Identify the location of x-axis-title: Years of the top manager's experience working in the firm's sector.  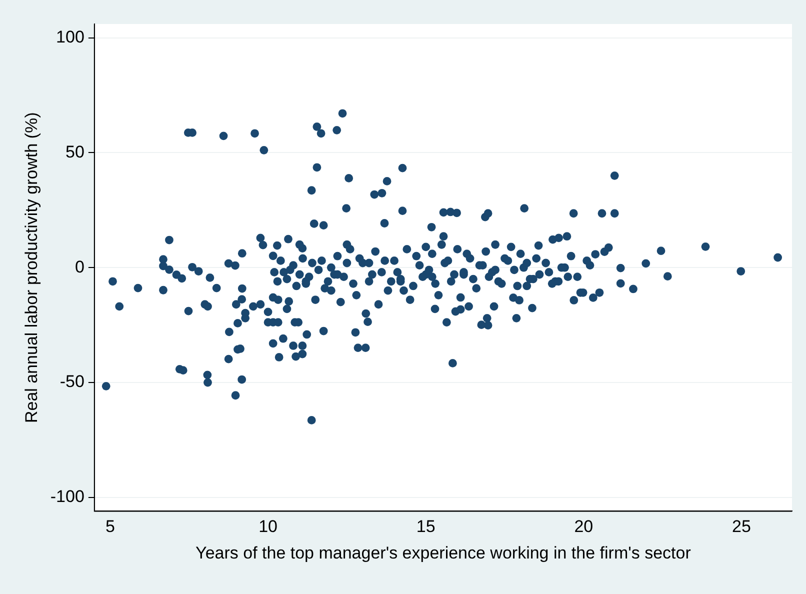
(444, 552).